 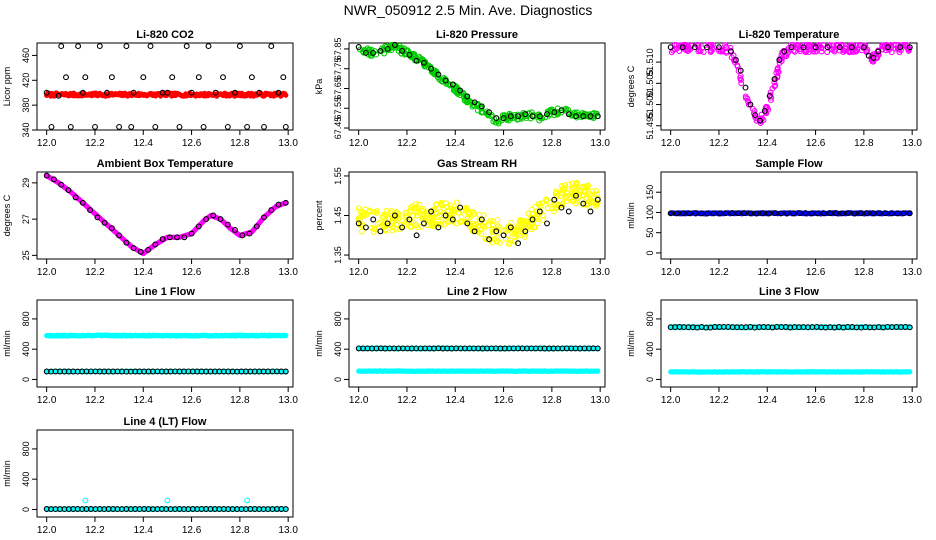 I want to click on y-tick-label: 67.65, so click(x=338, y=88).